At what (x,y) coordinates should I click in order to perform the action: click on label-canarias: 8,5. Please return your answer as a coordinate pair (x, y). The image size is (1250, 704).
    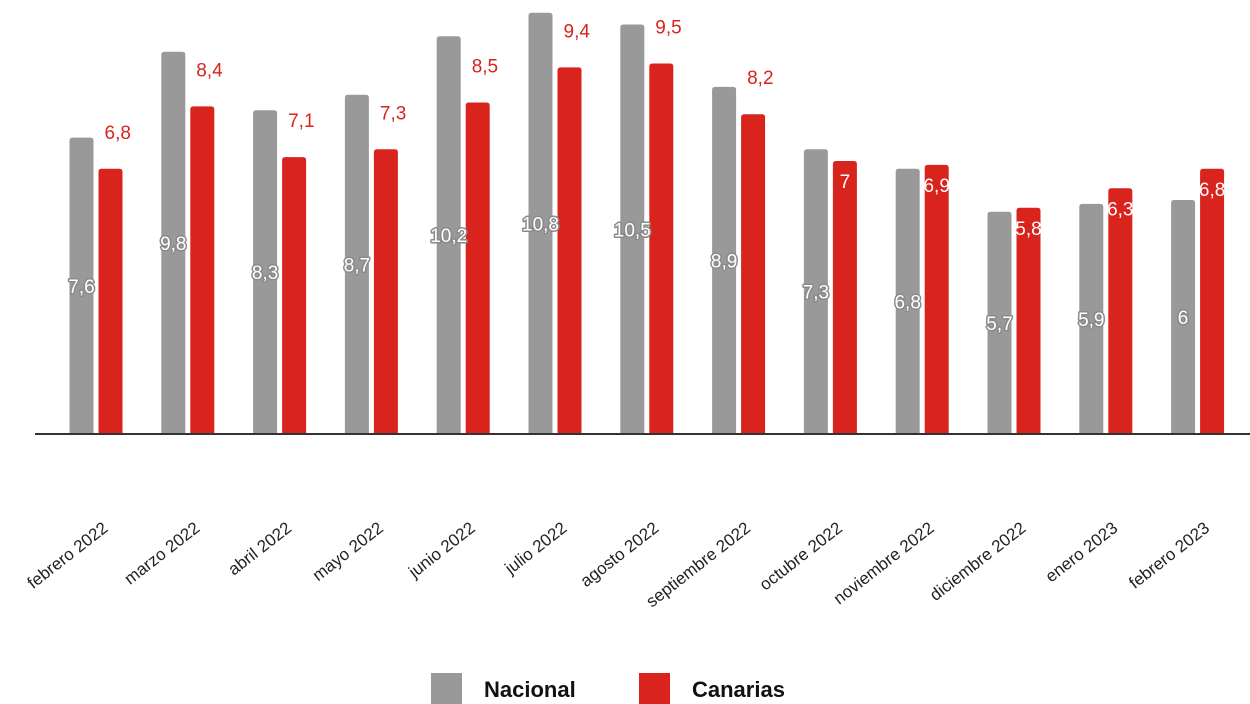
    Looking at the image, I should click on (485, 67).